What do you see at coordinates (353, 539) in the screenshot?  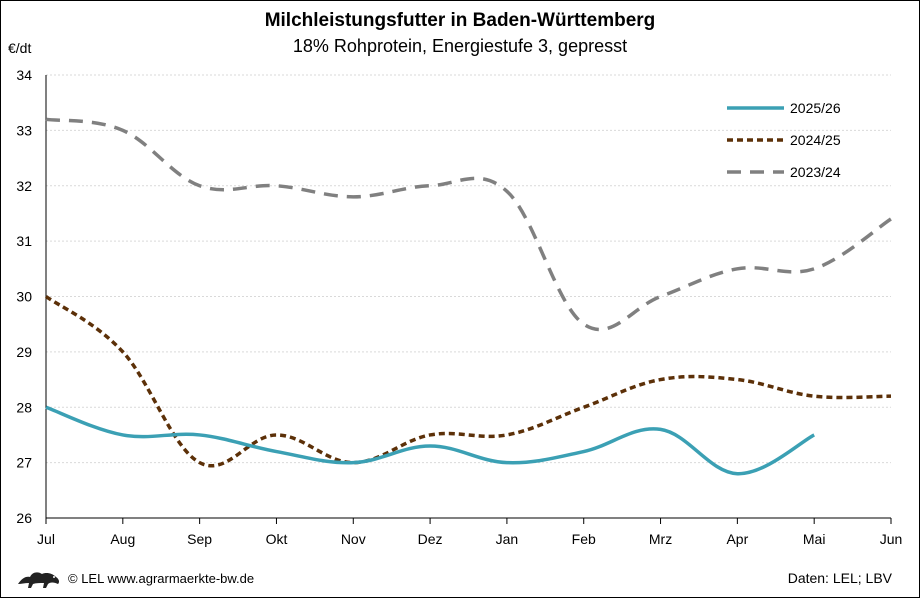 I see `x-tick-label: Nov` at bounding box center [353, 539].